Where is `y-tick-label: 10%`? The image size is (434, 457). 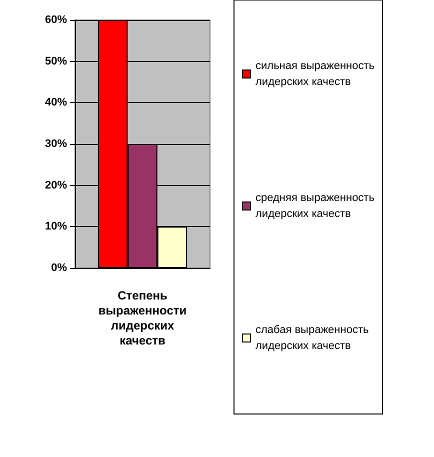
y-tick-label: 10% is located at coordinates (56, 226).